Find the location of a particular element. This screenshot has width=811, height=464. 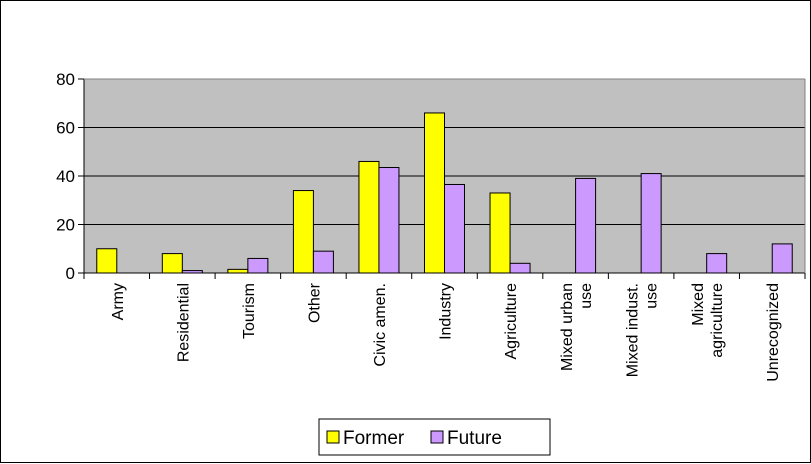

x-category-label: Industry is located at coordinates (446, 311).